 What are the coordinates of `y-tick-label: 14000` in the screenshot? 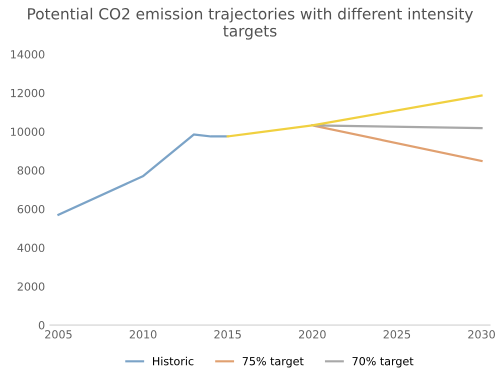 It's located at (27, 54).